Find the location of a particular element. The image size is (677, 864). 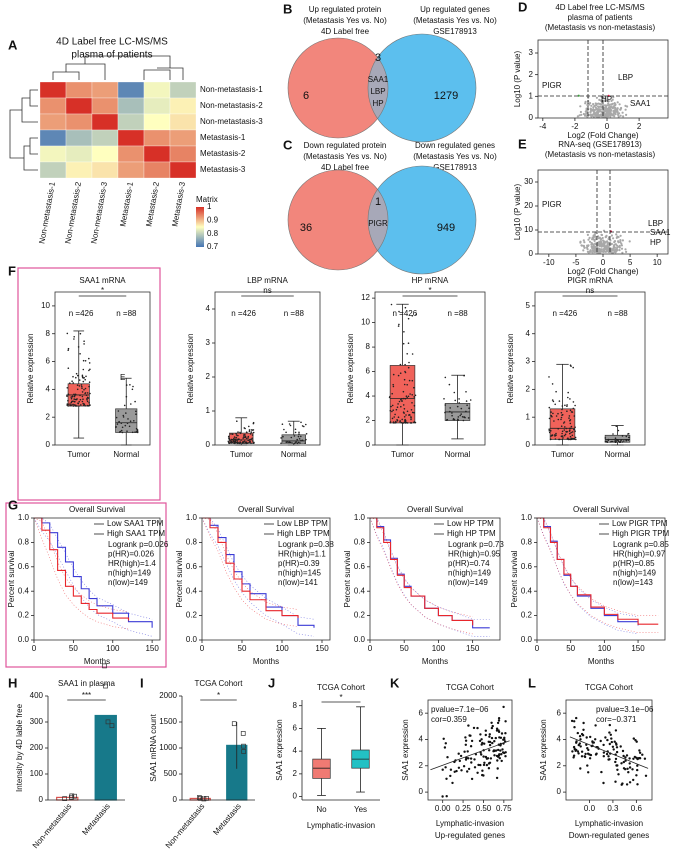

panel-title: PIGR mRNA is located at coordinates (590, 280).